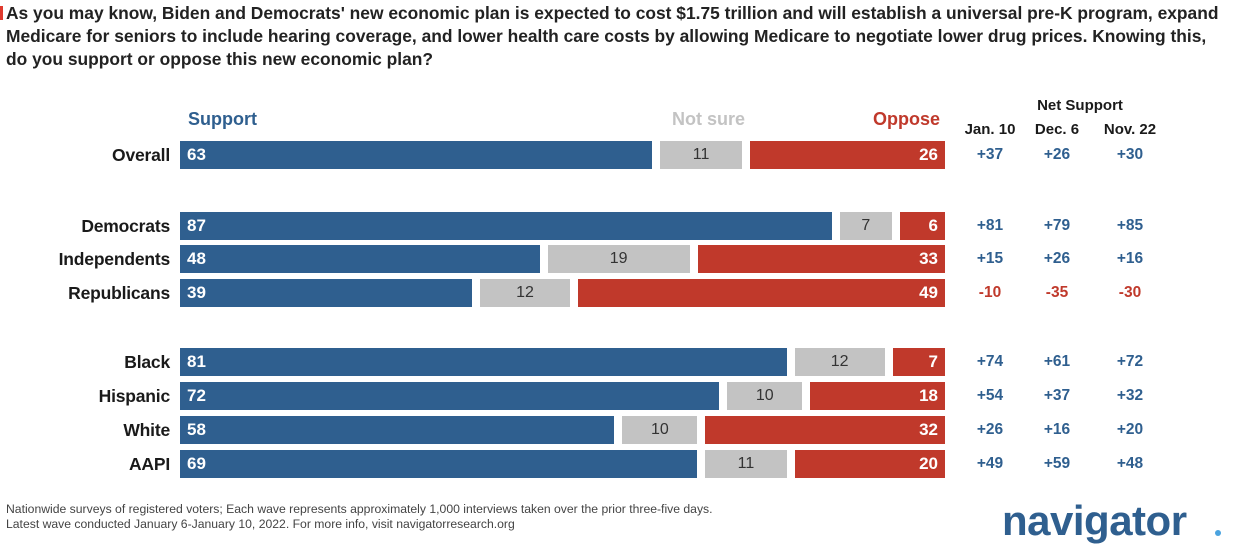  What do you see at coordinates (1057, 361) in the screenshot?
I see `net-support-black-1: +61` at bounding box center [1057, 361].